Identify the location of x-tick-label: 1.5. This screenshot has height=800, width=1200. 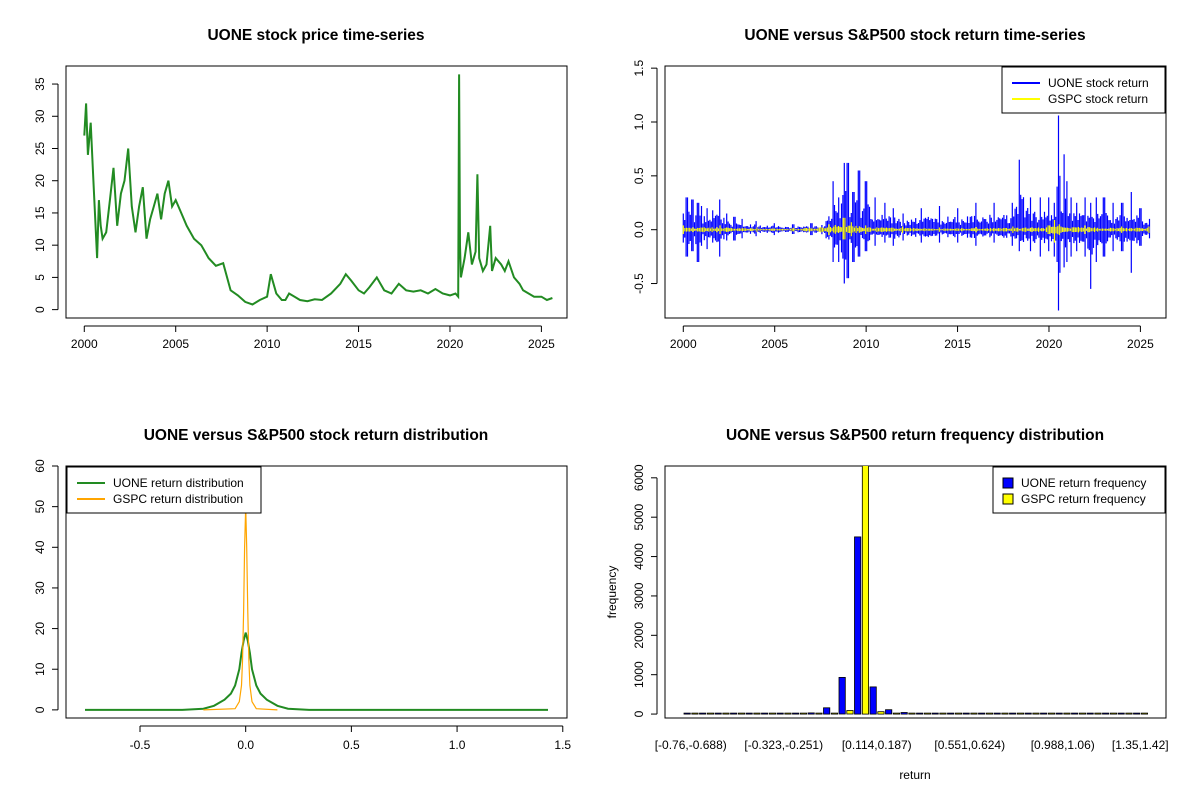
(562, 745).